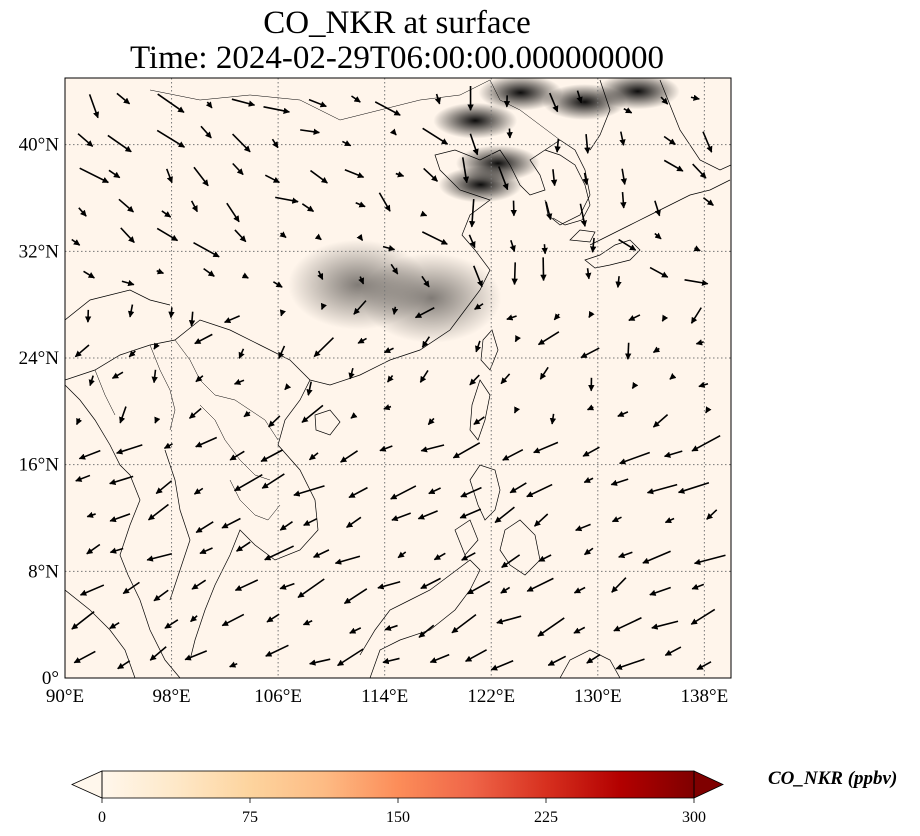 This screenshot has height=836, width=920. Describe the element at coordinates (43, 571) in the screenshot. I see `lat-tick-label: 8°N` at that location.